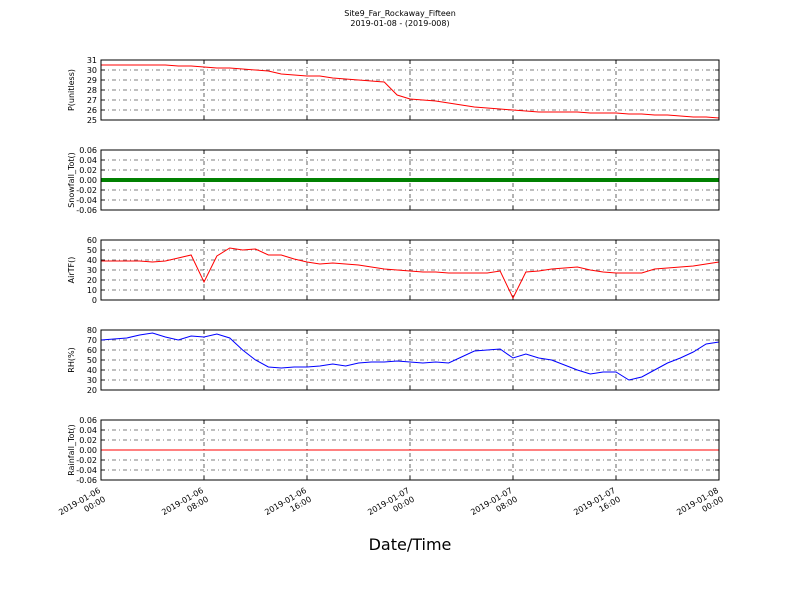  What do you see at coordinates (92, 110) in the screenshot?
I see `y-tick-label: 26` at bounding box center [92, 110].